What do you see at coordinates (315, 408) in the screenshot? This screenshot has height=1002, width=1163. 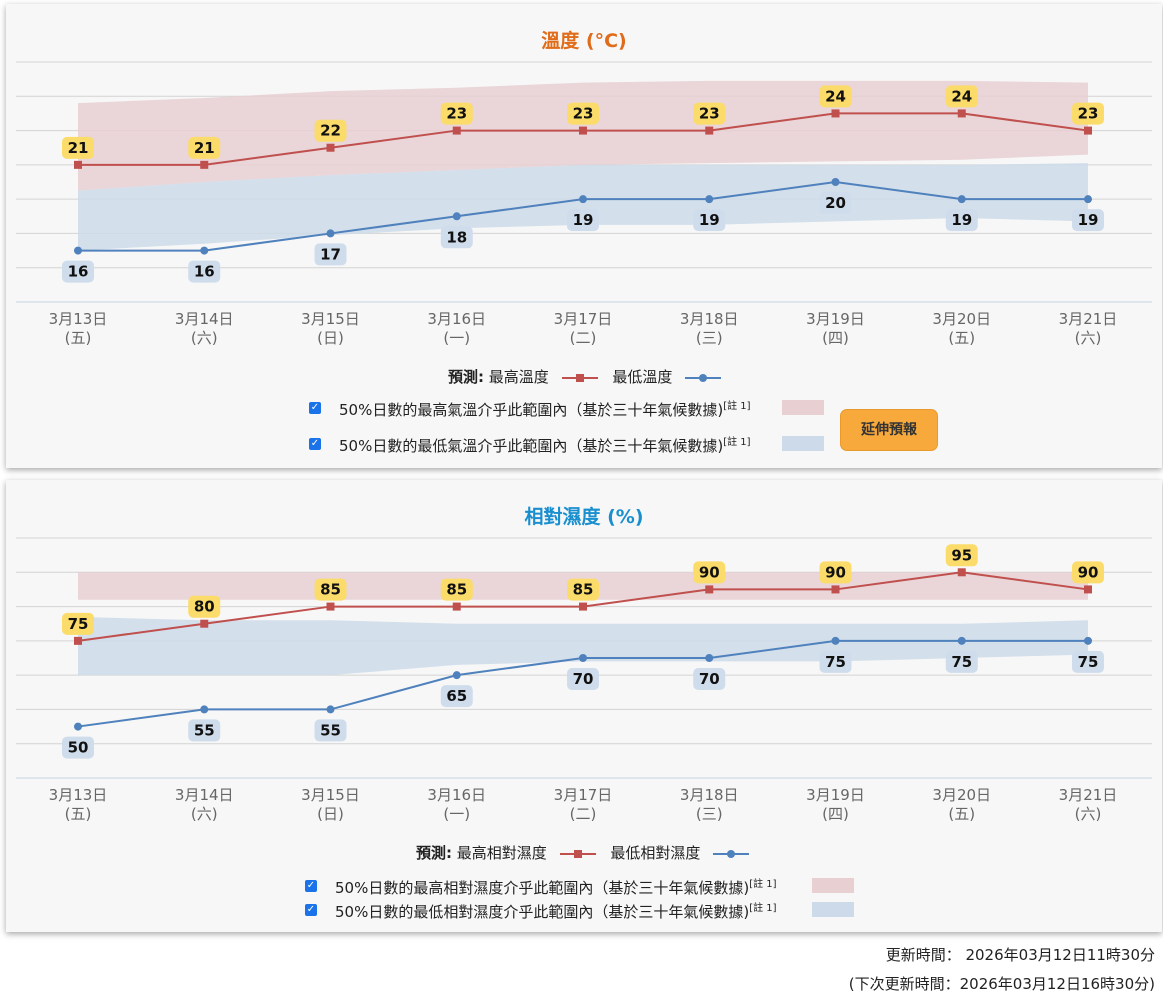 I see `max-temp-band-checkbox: ✓` at bounding box center [315, 408].